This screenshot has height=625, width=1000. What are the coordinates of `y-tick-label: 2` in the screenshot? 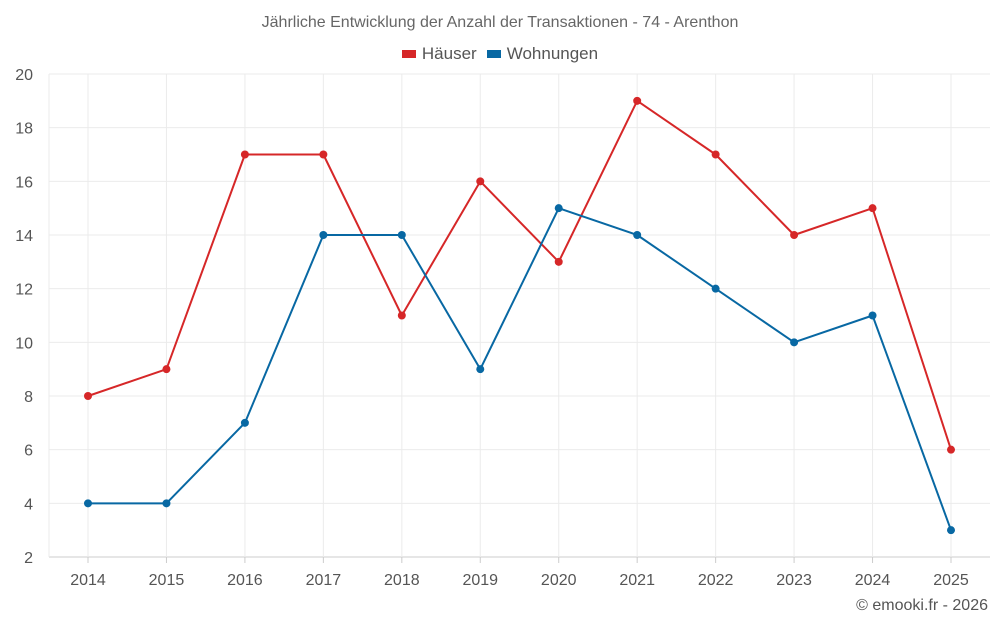 It's located at (28, 558).